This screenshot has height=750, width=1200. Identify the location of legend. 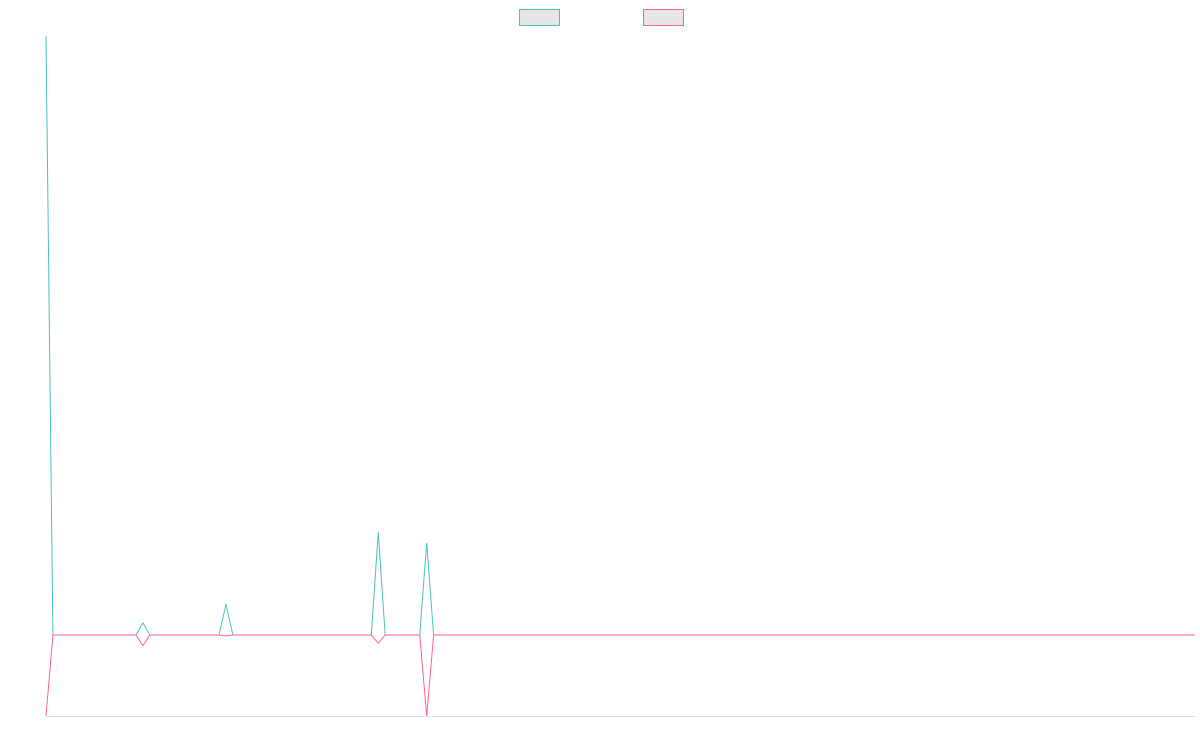
(601, 17).